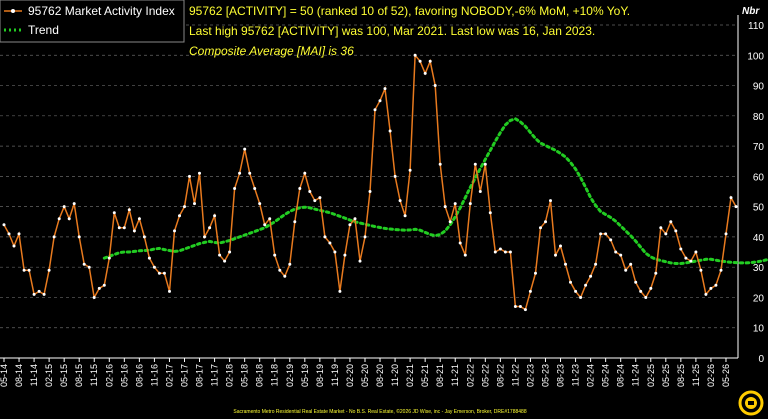  What do you see at coordinates (34, 375) in the screenshot?
I see `x-tick-label: 11-14` at bounding box center [34, 375].